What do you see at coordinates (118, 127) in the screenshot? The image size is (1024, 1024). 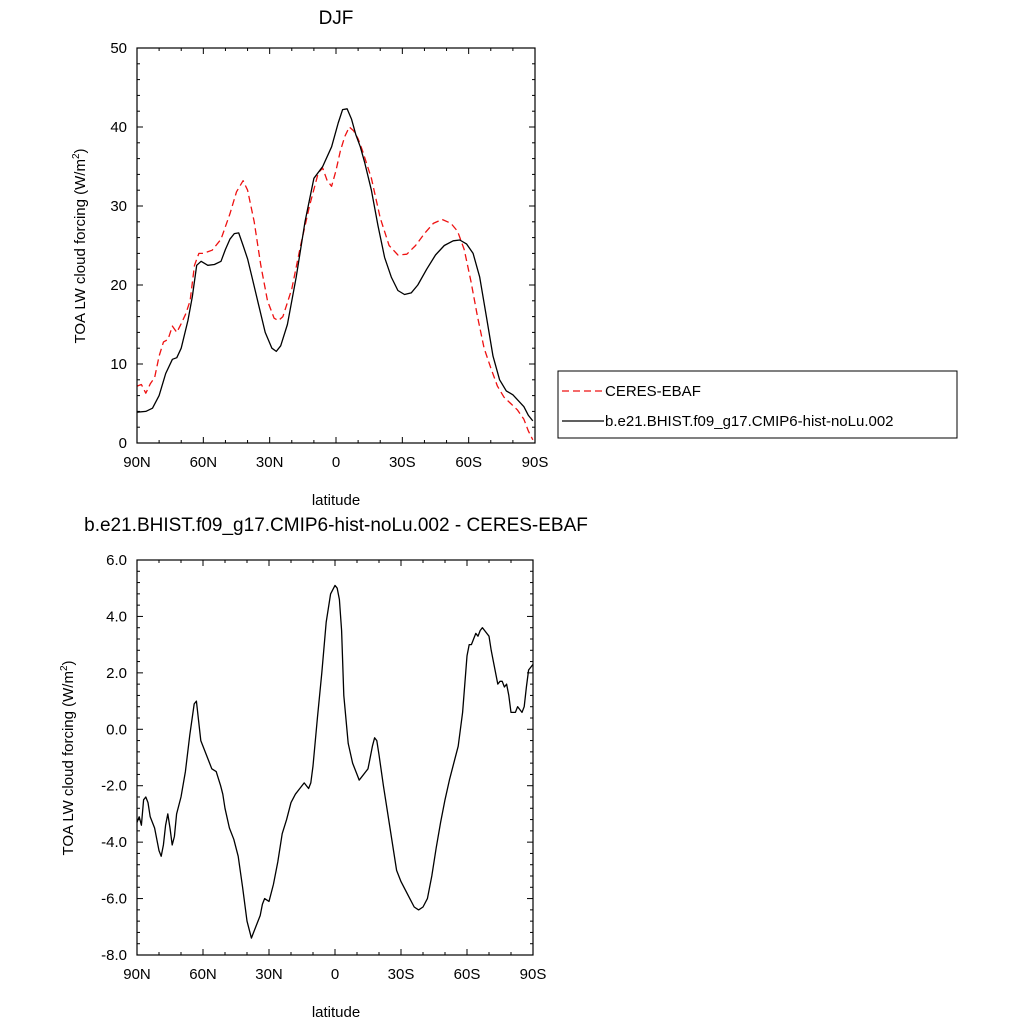 I see `top-y-tick-label: 40` at bounding box center [118, 127].